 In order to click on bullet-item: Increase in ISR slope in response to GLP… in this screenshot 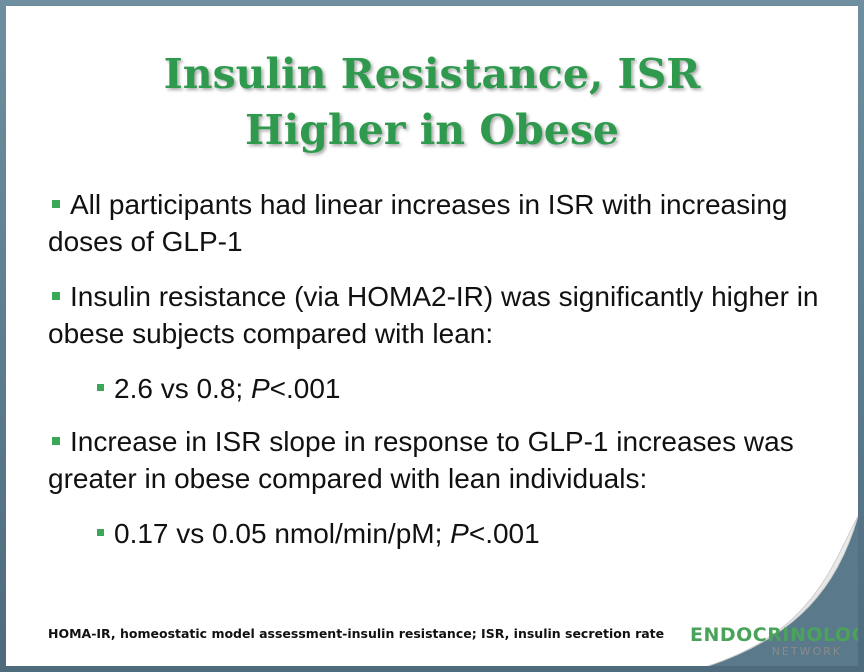, I will do `click(438, 460)`.